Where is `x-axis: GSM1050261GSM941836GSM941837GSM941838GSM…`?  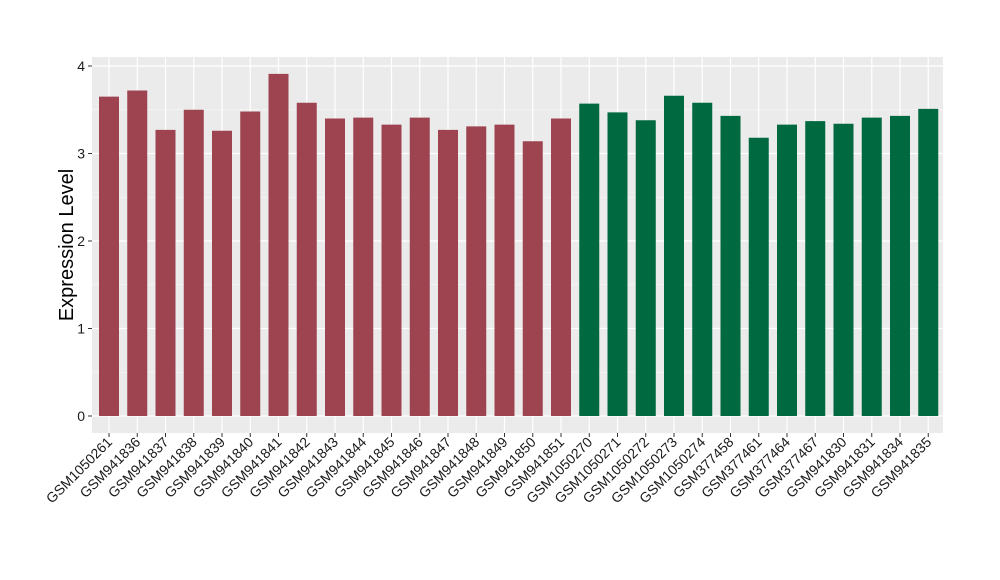
x-axis: GSM1050261GSM941836GSM941837GSM941838GSM… is located at coordinates (489, 469).